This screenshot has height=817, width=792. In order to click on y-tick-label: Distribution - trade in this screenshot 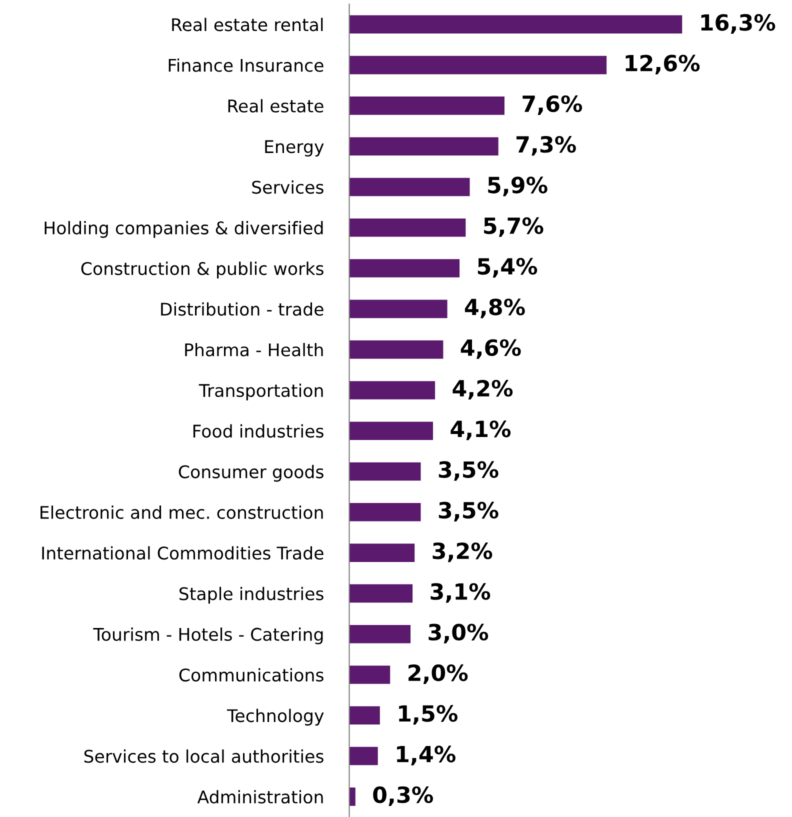, I will do `click(242, 309)`.